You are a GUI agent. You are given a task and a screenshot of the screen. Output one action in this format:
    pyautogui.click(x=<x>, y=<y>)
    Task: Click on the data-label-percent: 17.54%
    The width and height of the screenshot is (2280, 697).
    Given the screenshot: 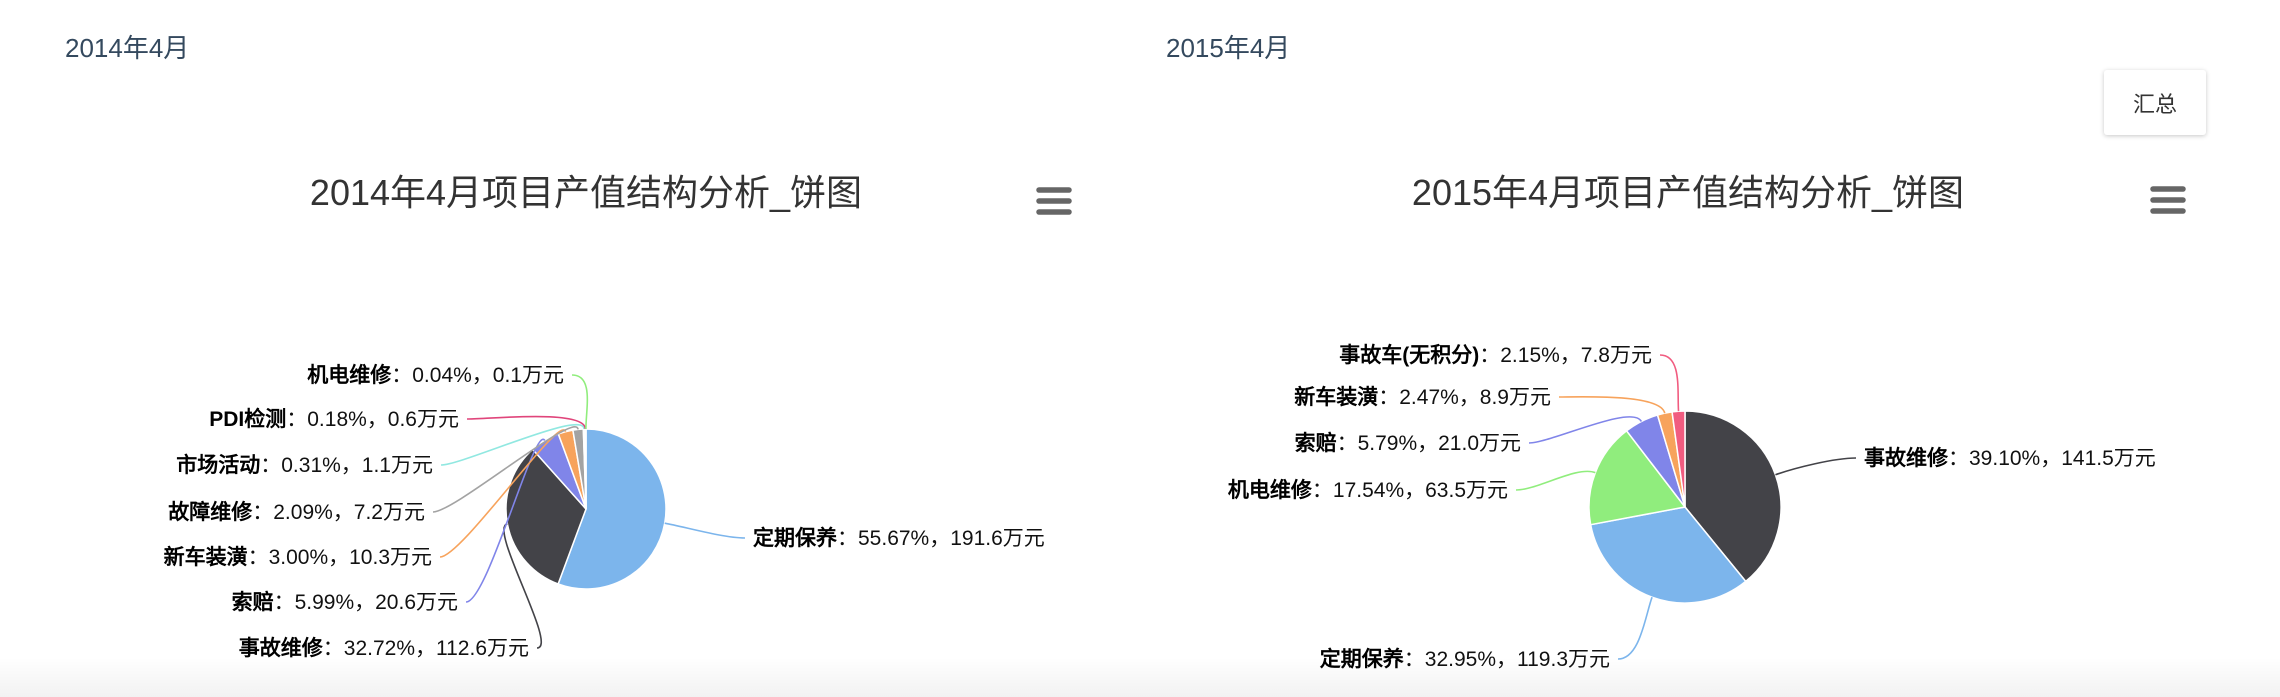 What is the action you would take?
    pyautogui.click(x=1368, y=490)
    